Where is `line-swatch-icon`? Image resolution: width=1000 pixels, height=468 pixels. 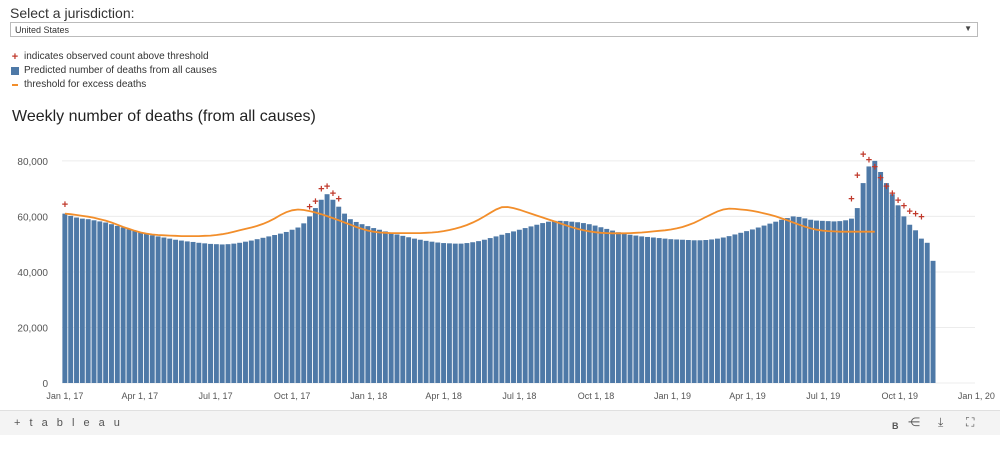
line-swatch-icon is located at coordinates (15, 85).